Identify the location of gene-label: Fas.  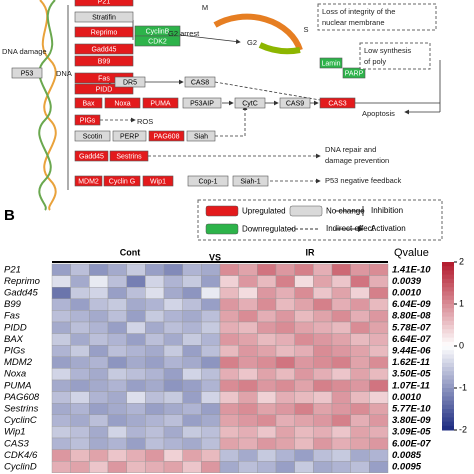
(104, 78).